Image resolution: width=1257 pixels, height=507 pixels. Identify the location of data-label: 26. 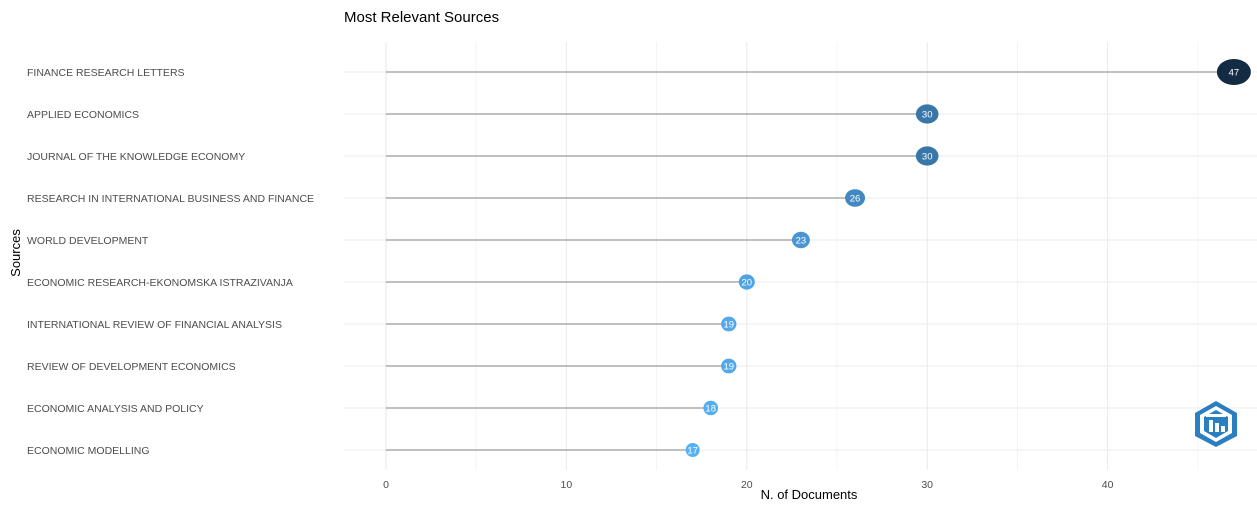
(855, 199).